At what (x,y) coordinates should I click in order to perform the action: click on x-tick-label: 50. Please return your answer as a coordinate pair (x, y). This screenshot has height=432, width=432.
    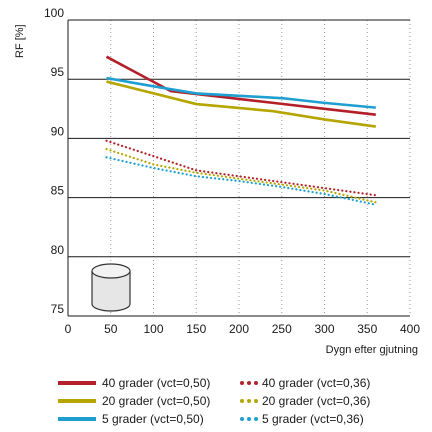
    Looking at the image, I should click on (111, 329).